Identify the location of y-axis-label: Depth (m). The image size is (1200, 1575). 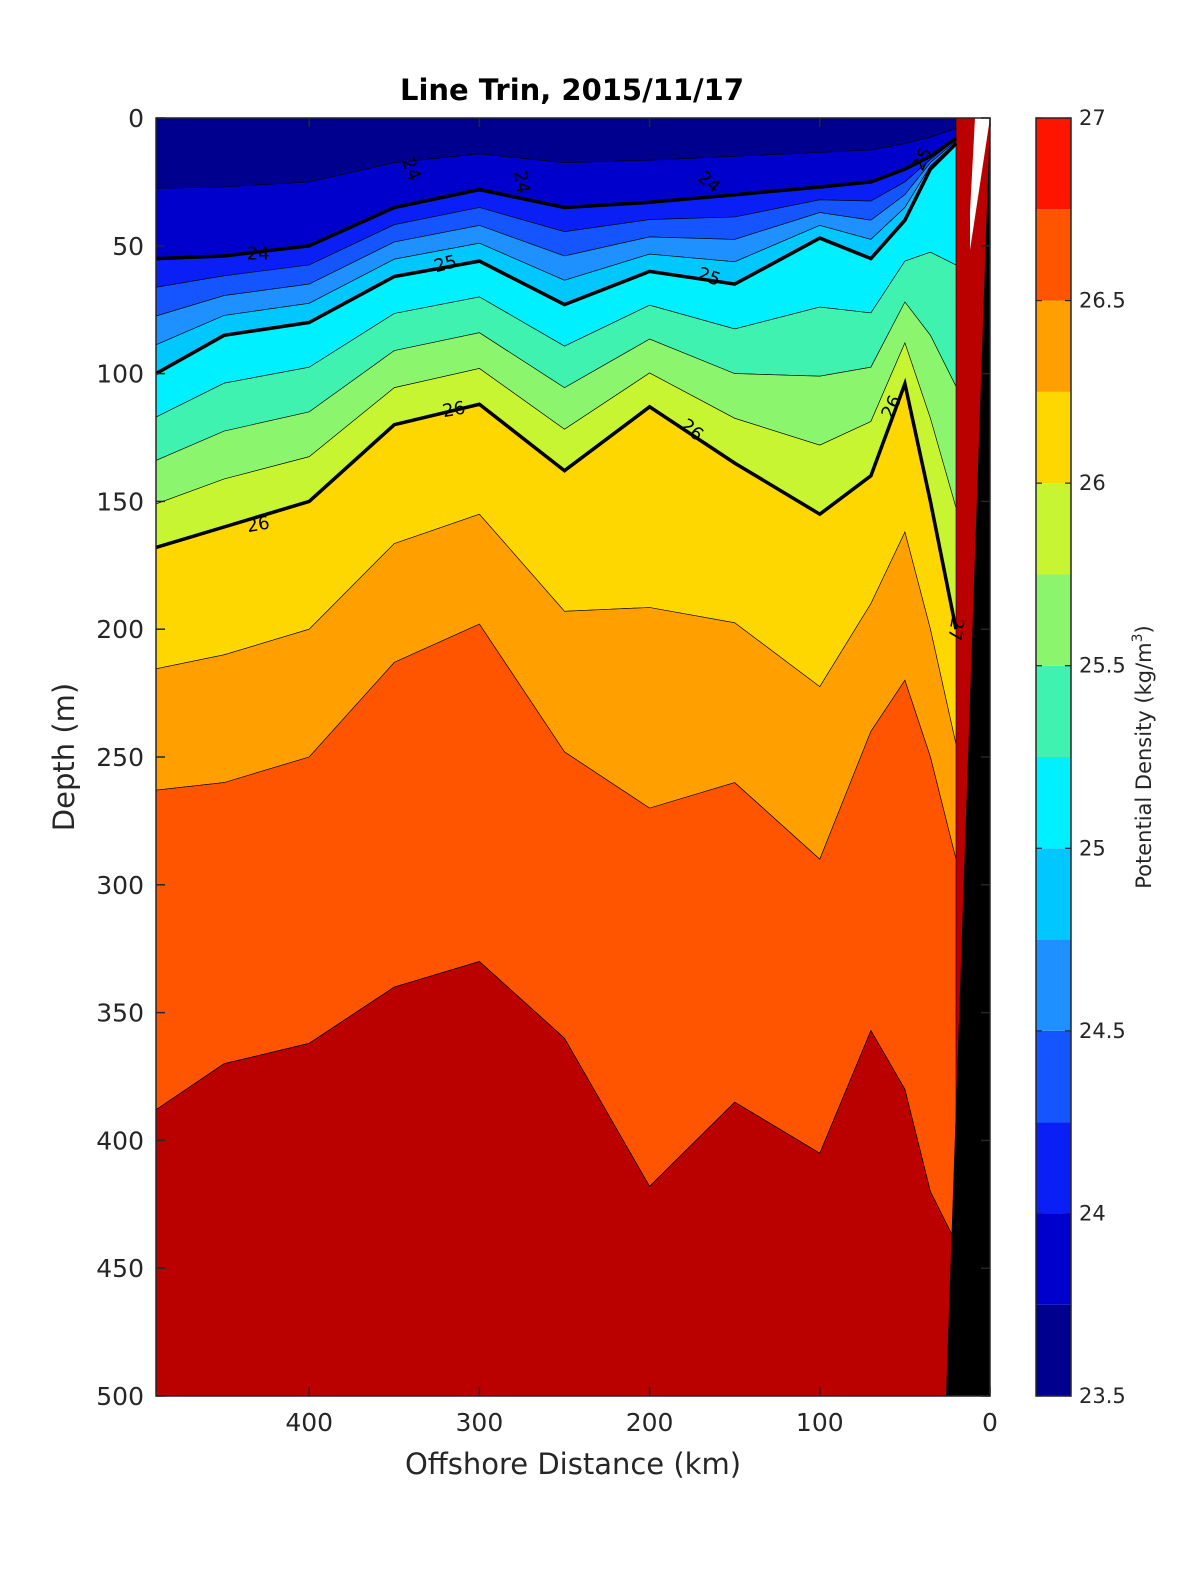
(64, 757).